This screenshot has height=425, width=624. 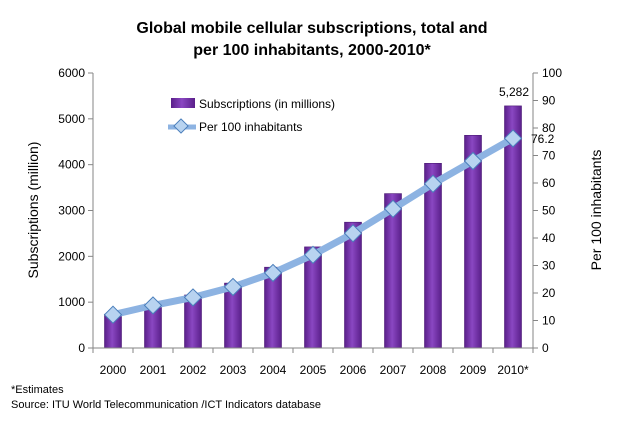 I want to click on left-tick-label: 1000, so click(x=71, y=302).